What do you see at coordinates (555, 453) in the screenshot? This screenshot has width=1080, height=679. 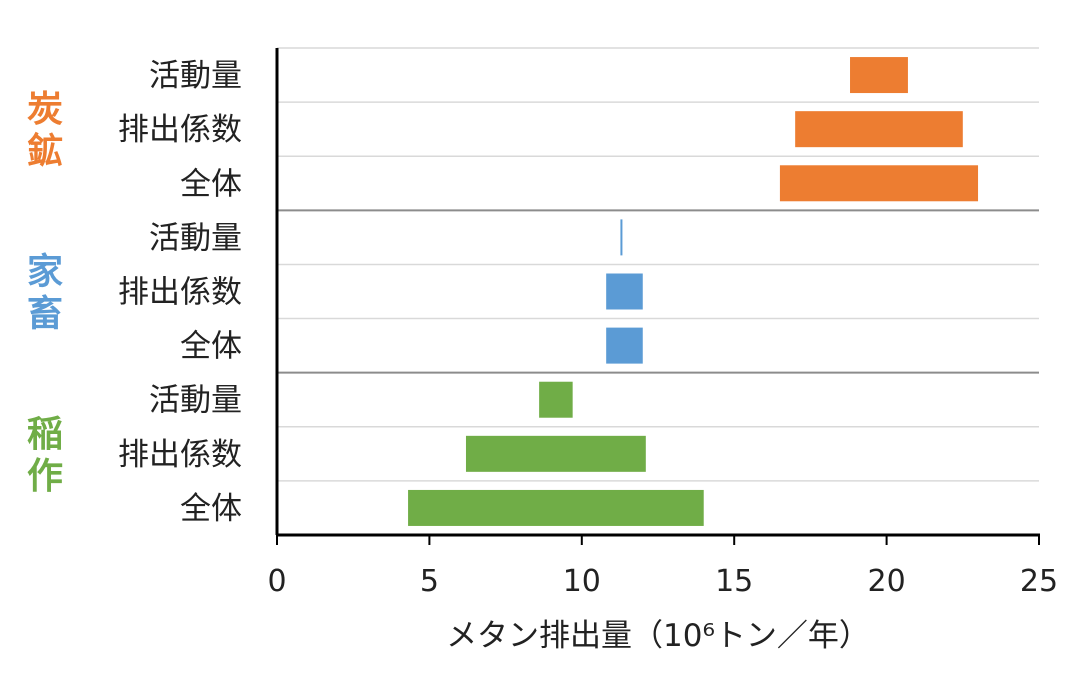 I see `bar-稲作-排出係数` at bounding box center [555, 453].